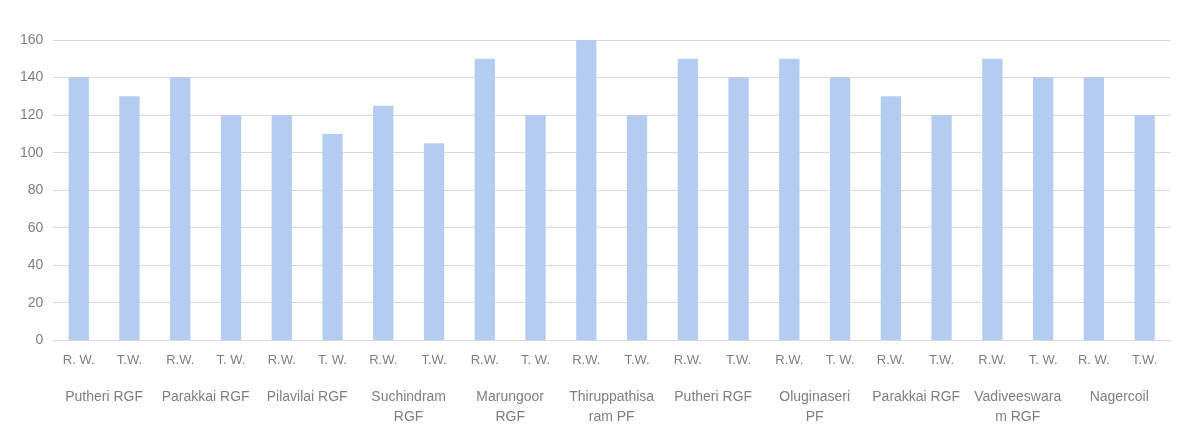 This screenshot has height=435, width=1190. What do you see at coordinates (35, 189) in the screenshot?
I see `y-tick-label: 80` at bounding box center [35, 189].